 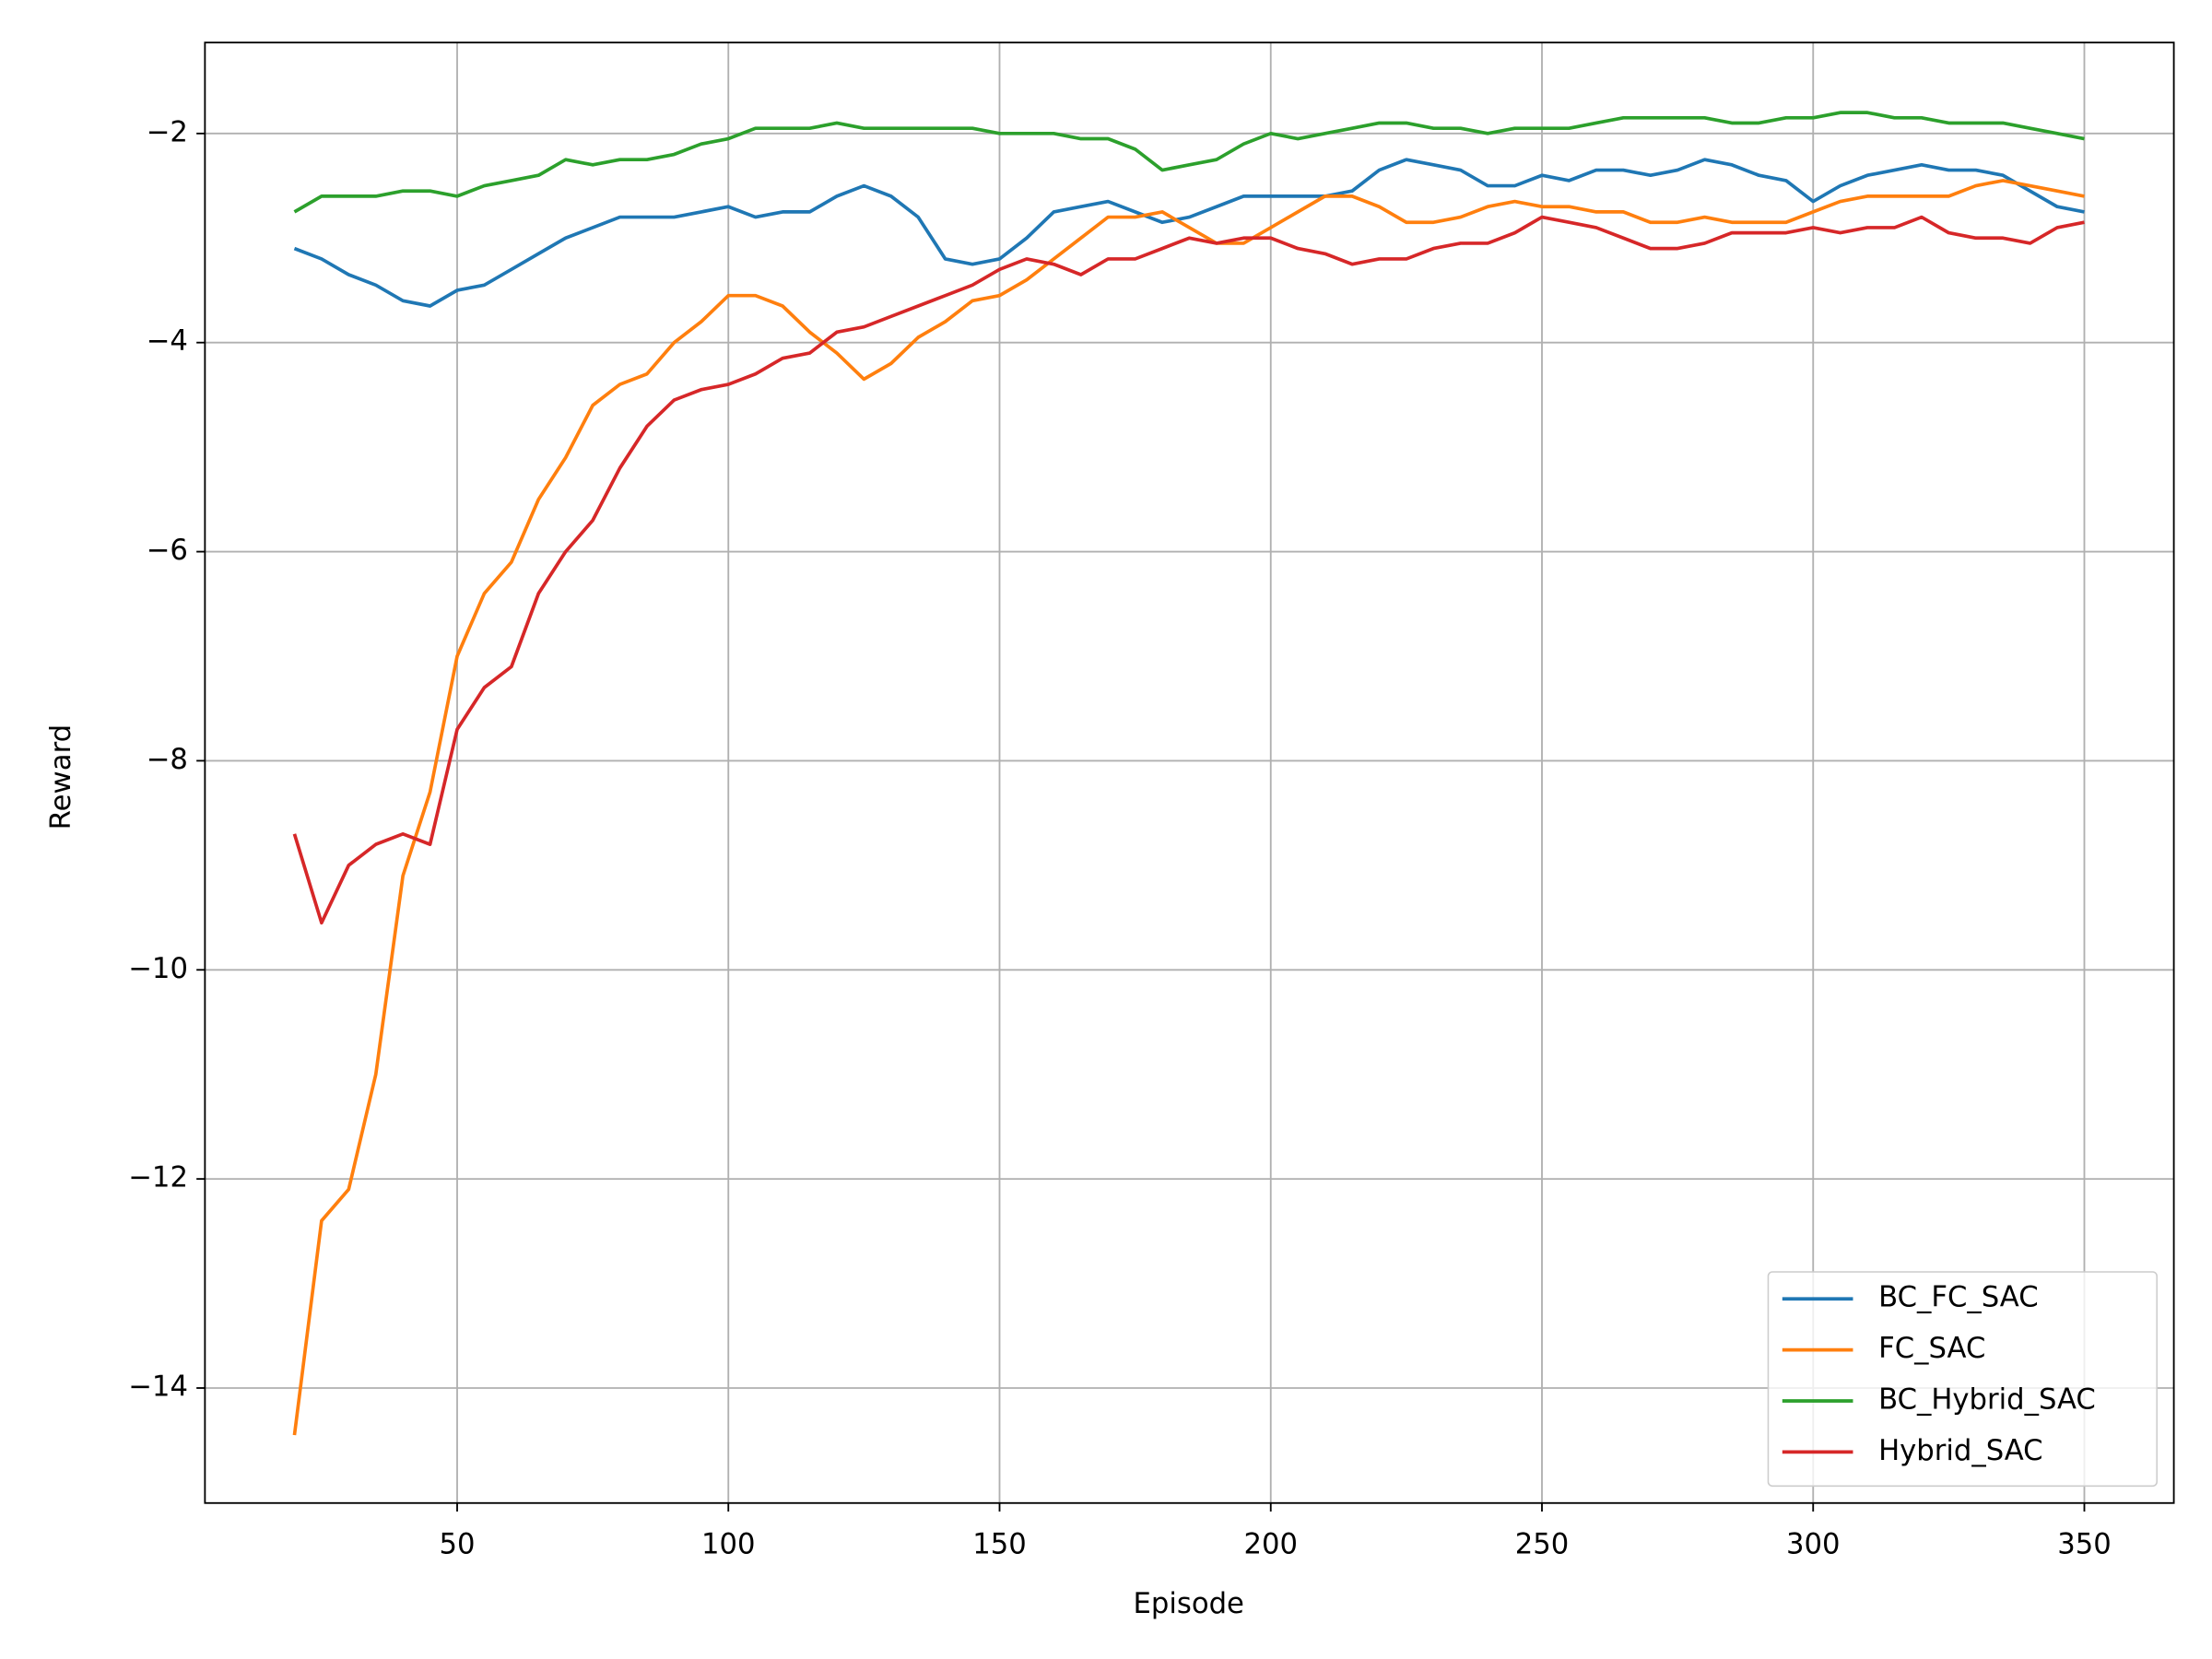 What do you see at coordinates (1960, 1450) in the screenshot?
I see `legend-label: Hybrid_SAC` at bounding box center [1960, 1450].